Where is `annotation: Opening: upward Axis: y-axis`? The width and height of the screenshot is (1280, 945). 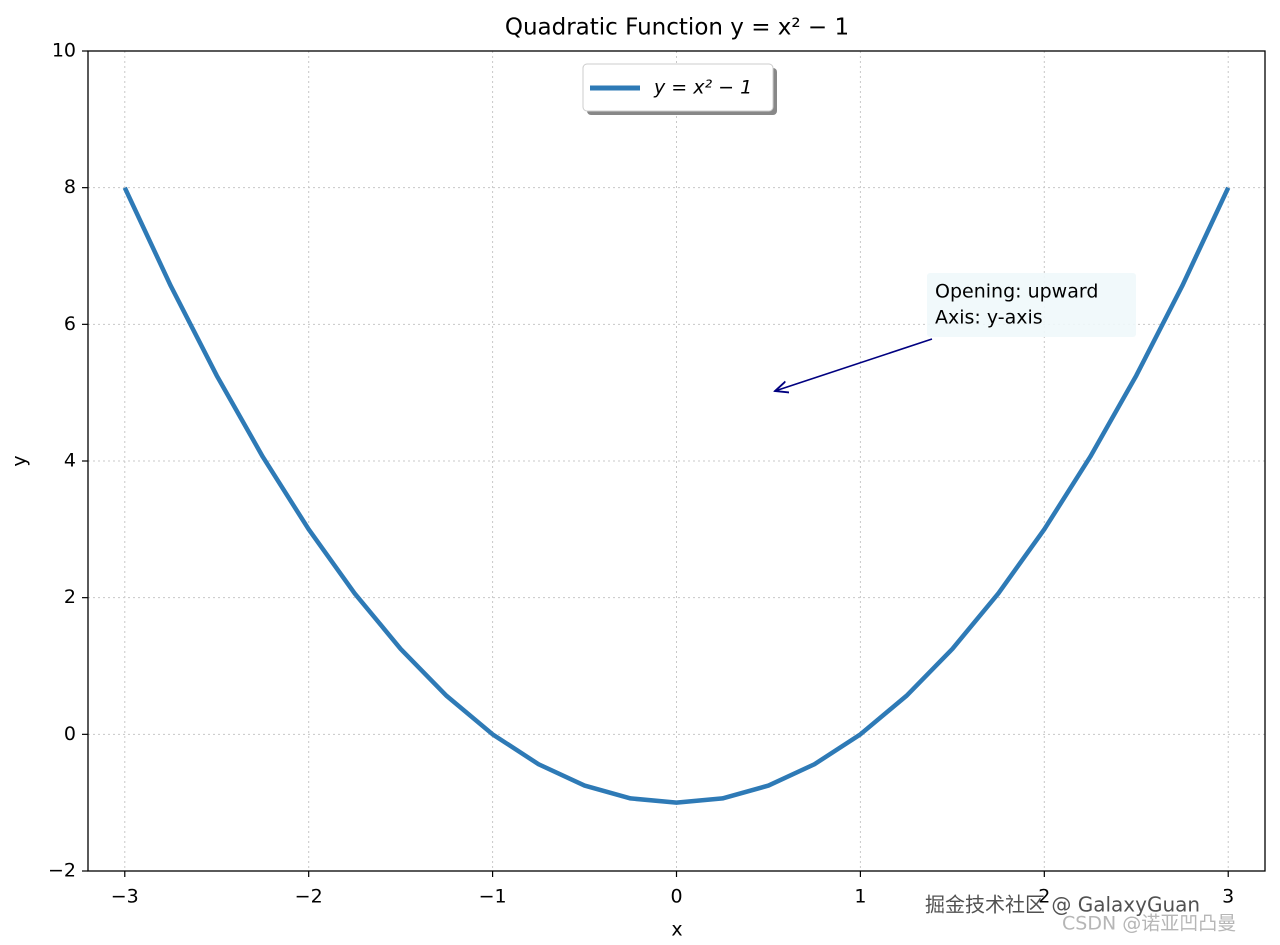 annotation: Opening: upward Axis: y-axis is located at coordinates (955, 332).